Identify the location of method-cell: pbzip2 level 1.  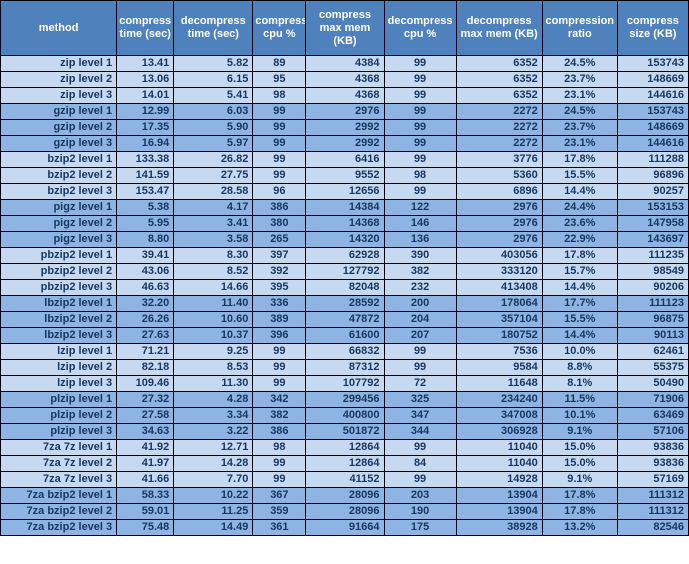
(59, 255).